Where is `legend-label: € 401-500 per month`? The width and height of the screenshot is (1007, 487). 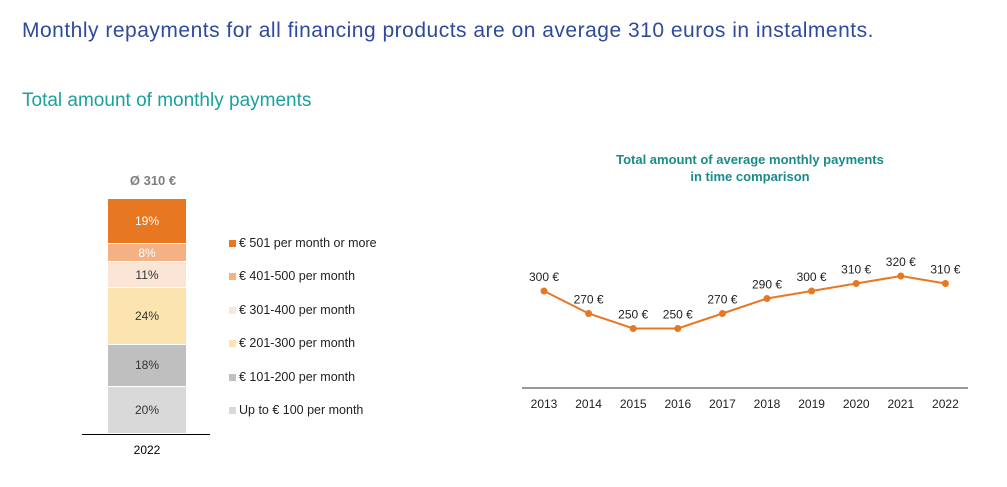
legend-label: € 401-500 per month is located at coordinates (297, 276).